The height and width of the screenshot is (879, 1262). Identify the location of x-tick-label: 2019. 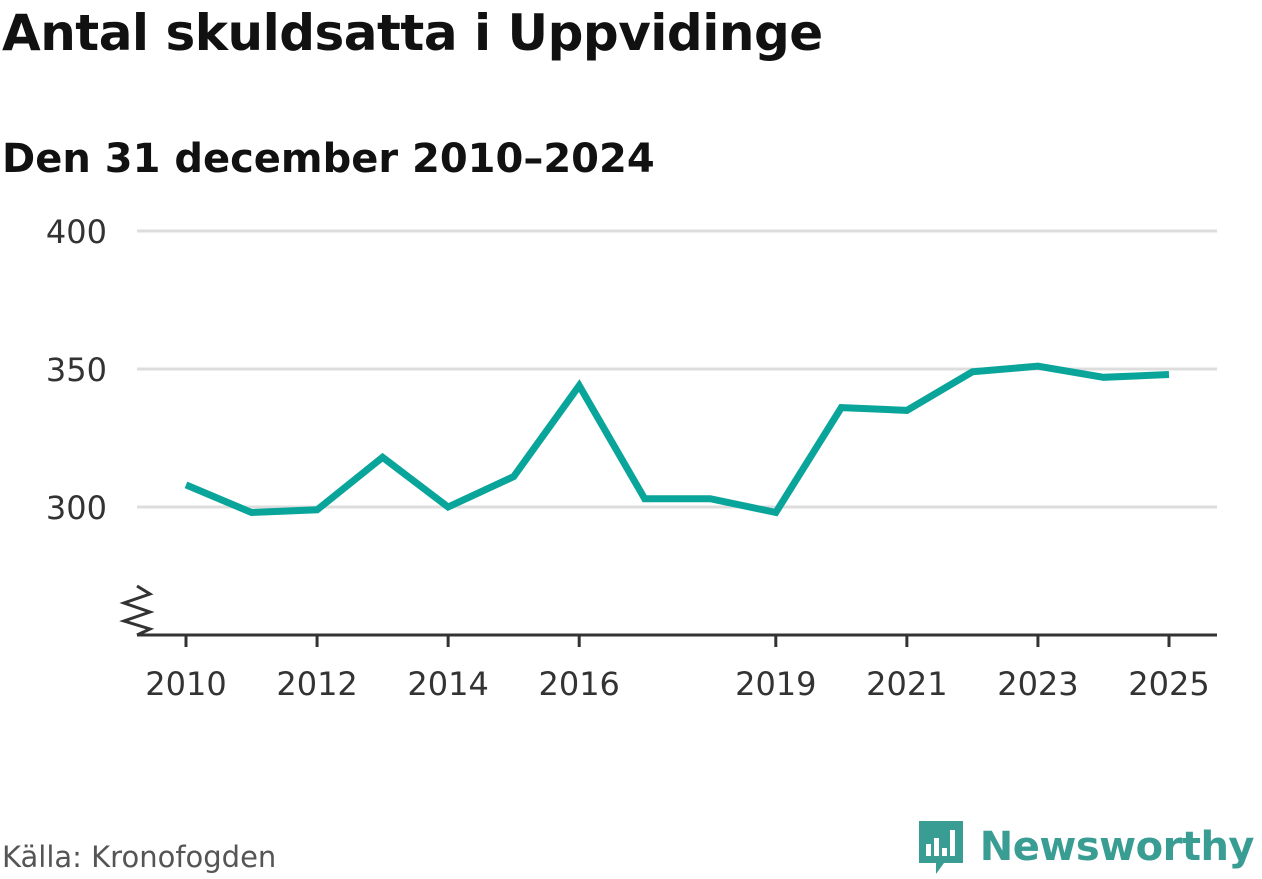
(775, 684).